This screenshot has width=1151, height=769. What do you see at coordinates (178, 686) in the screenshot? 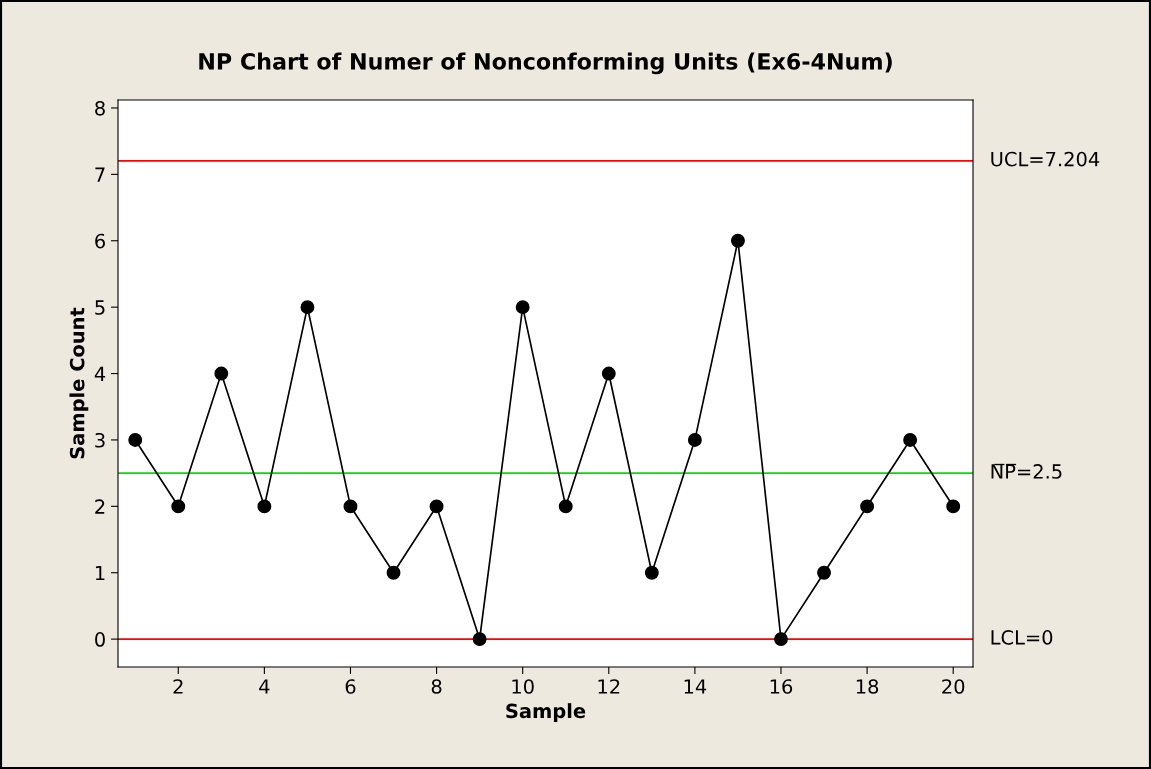
I see `x-tick-label: 2` at bounding box center [178, 686].